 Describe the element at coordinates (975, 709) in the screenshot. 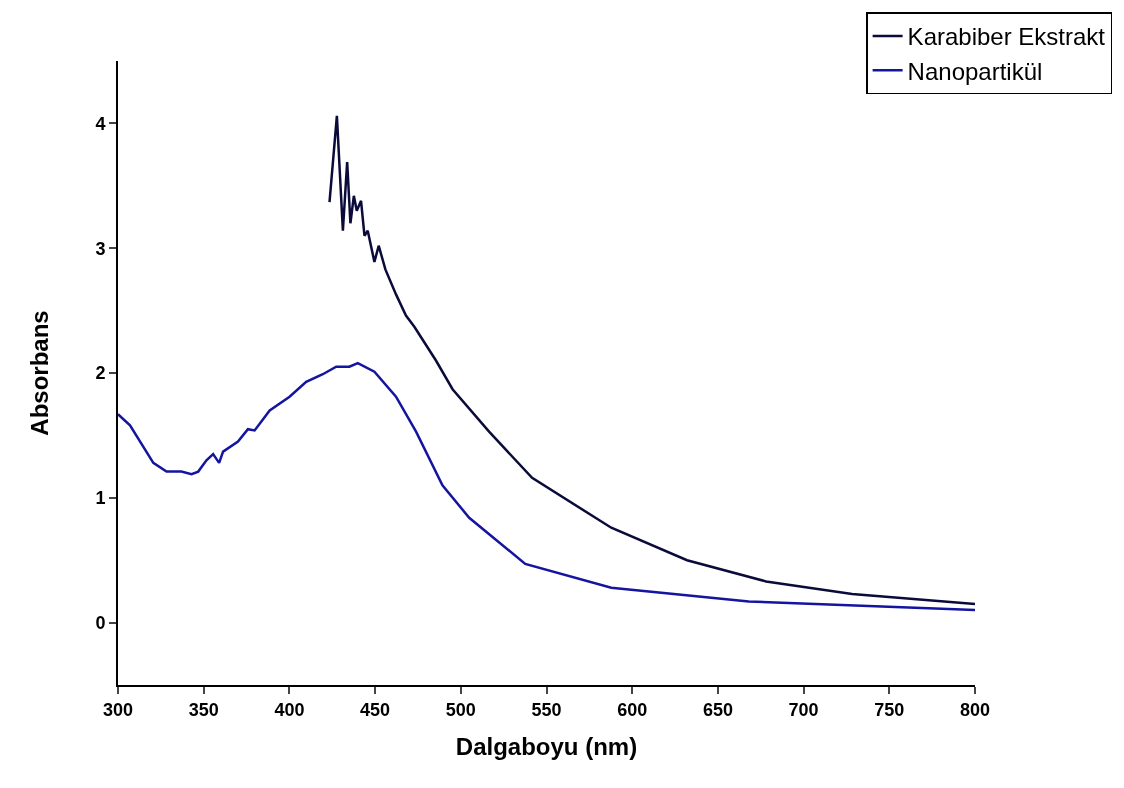

I see `x-tick-label: 800` at that location.